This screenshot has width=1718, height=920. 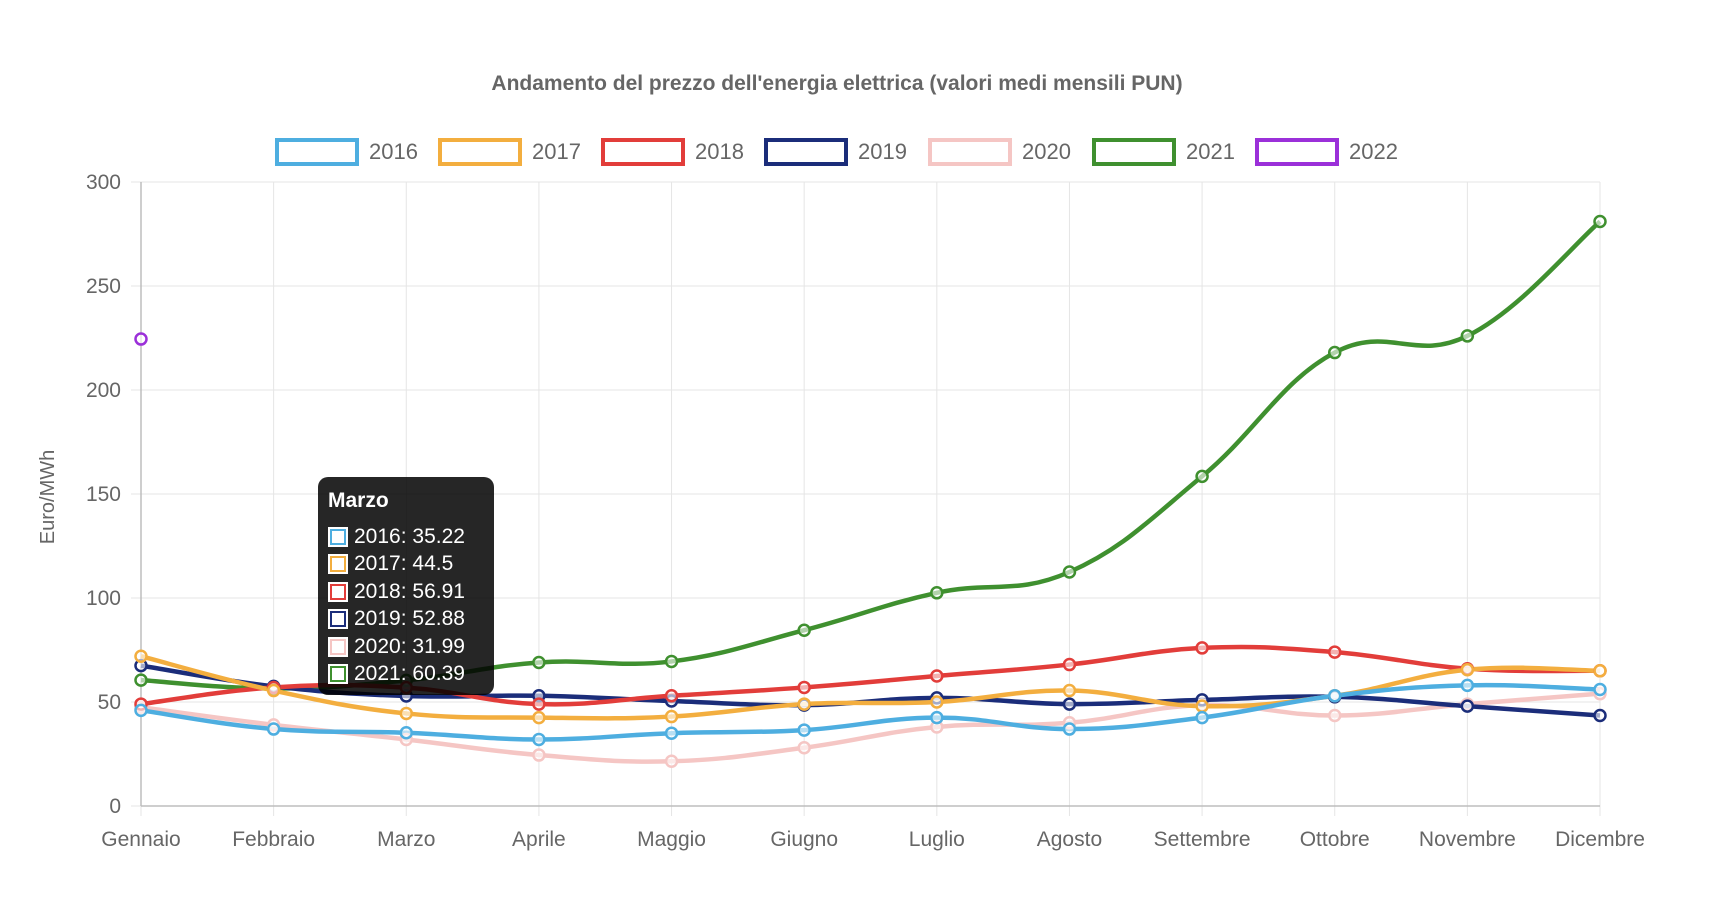 I want to click on y-tick-label: 50, so click(x=109, y=702).